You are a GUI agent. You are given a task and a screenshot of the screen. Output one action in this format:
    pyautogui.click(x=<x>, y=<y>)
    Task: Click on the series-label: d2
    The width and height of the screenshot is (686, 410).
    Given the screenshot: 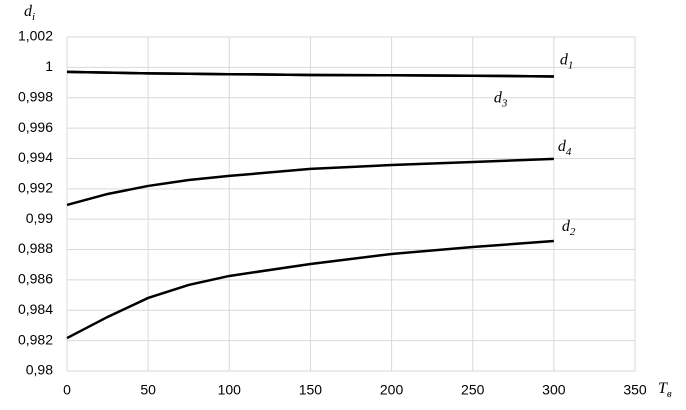 What is the action you would take?
    pyautogui.click(x=569, y=228)
    